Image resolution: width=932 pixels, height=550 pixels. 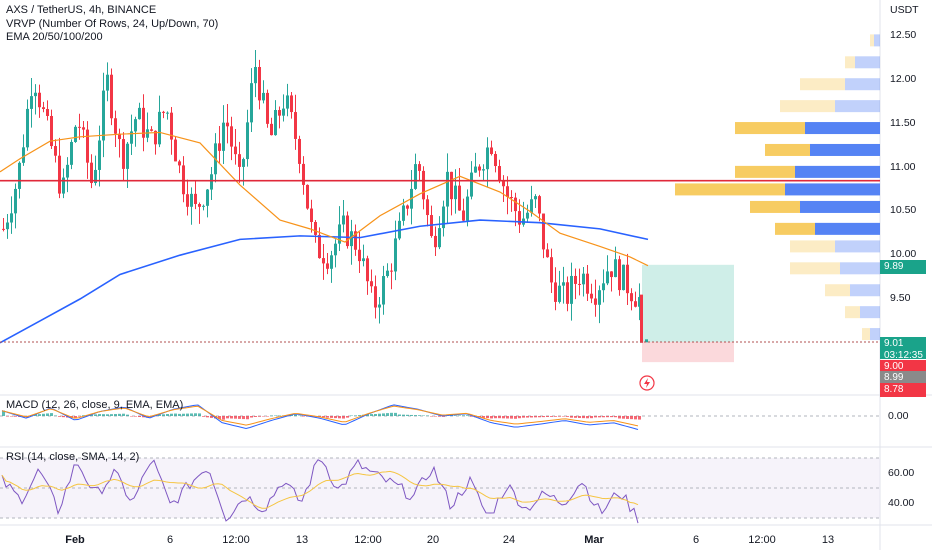 What do you see at coordinates (302, 540) in the screenshot?
I see `x-tick: 13` at bounding box center [302, 540].